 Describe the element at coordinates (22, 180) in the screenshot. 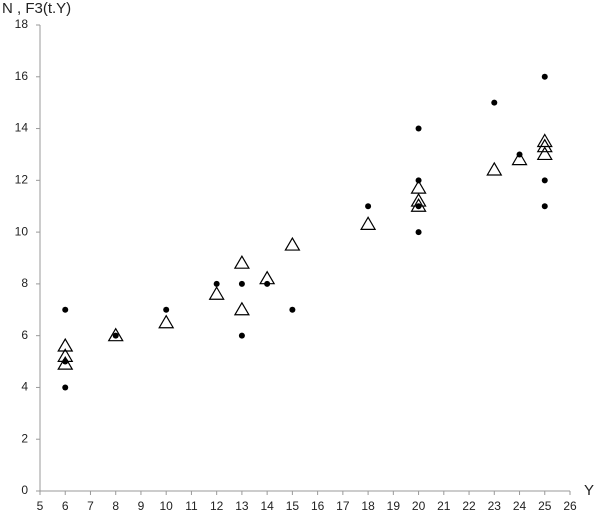

I see `y-tick-label: 12` at that location.